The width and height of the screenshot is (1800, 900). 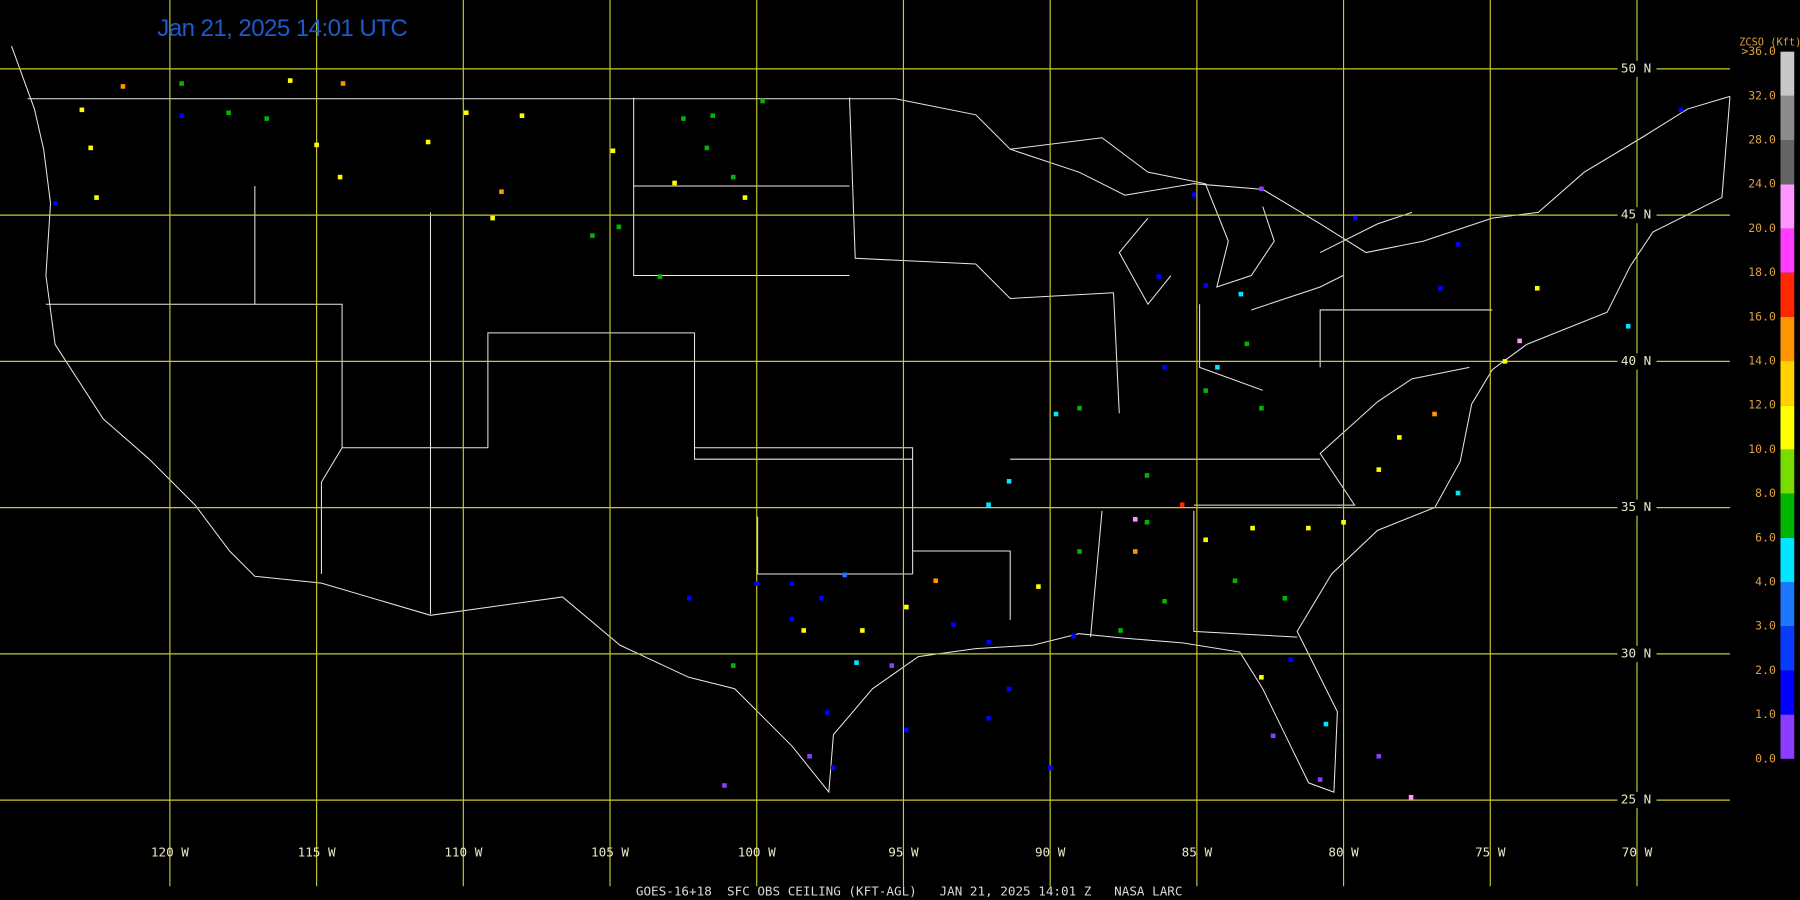 What do you see at coordinates (1211, 224) in the screenshot?
I see `great-lakes` at bounding box center [1211, 224].